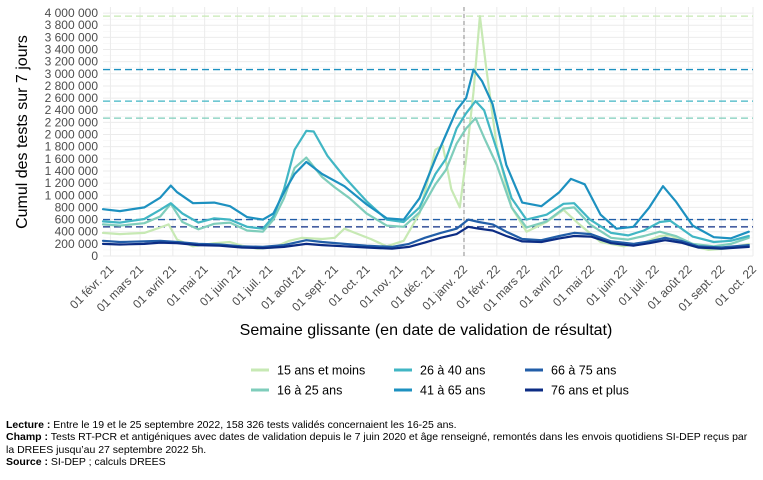  Describe the element at coordinates (452, 371) in the screenshot. I see `legend-label: 26 à 40 ans` at that location.